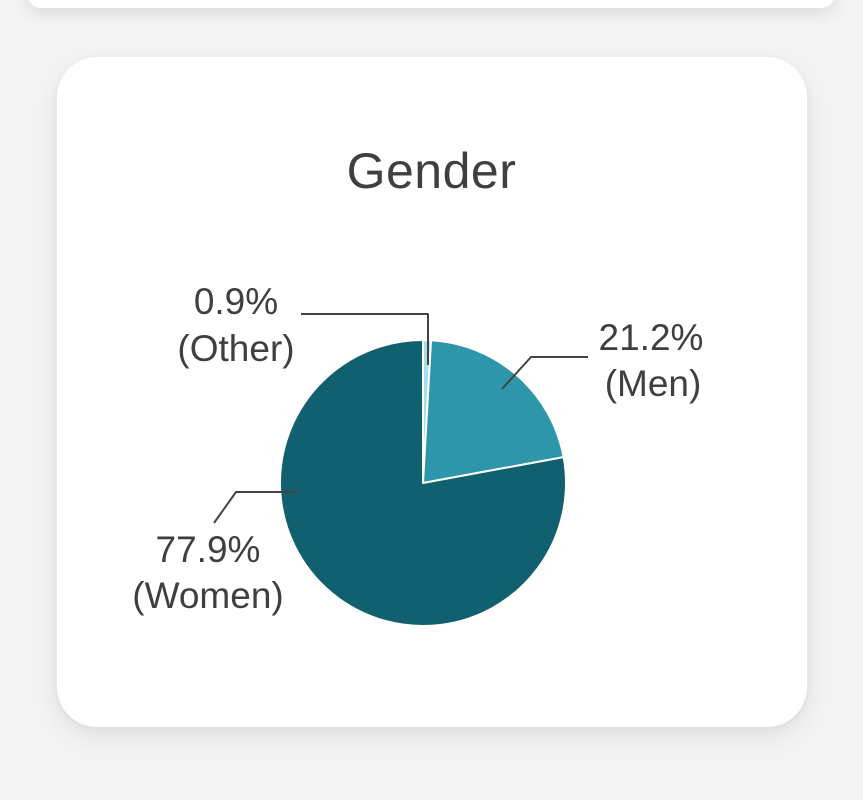 This screenshot has width=863, height=800. I want to click on label-men-value: 21.2%, so click(651, 337).